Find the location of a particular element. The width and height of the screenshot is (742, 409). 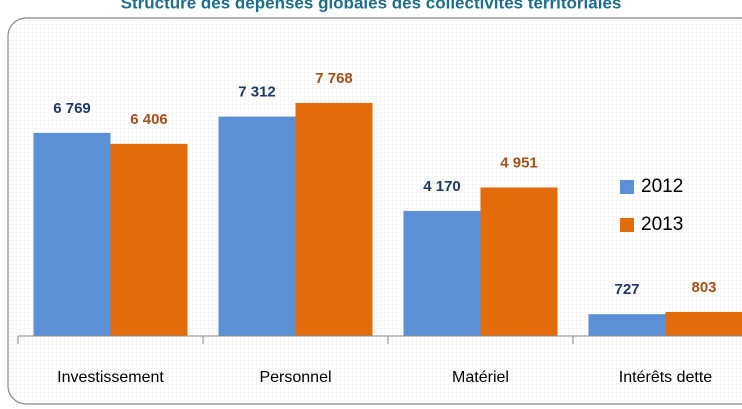

legend-label: 2012 is located at coordinates (662, 186).